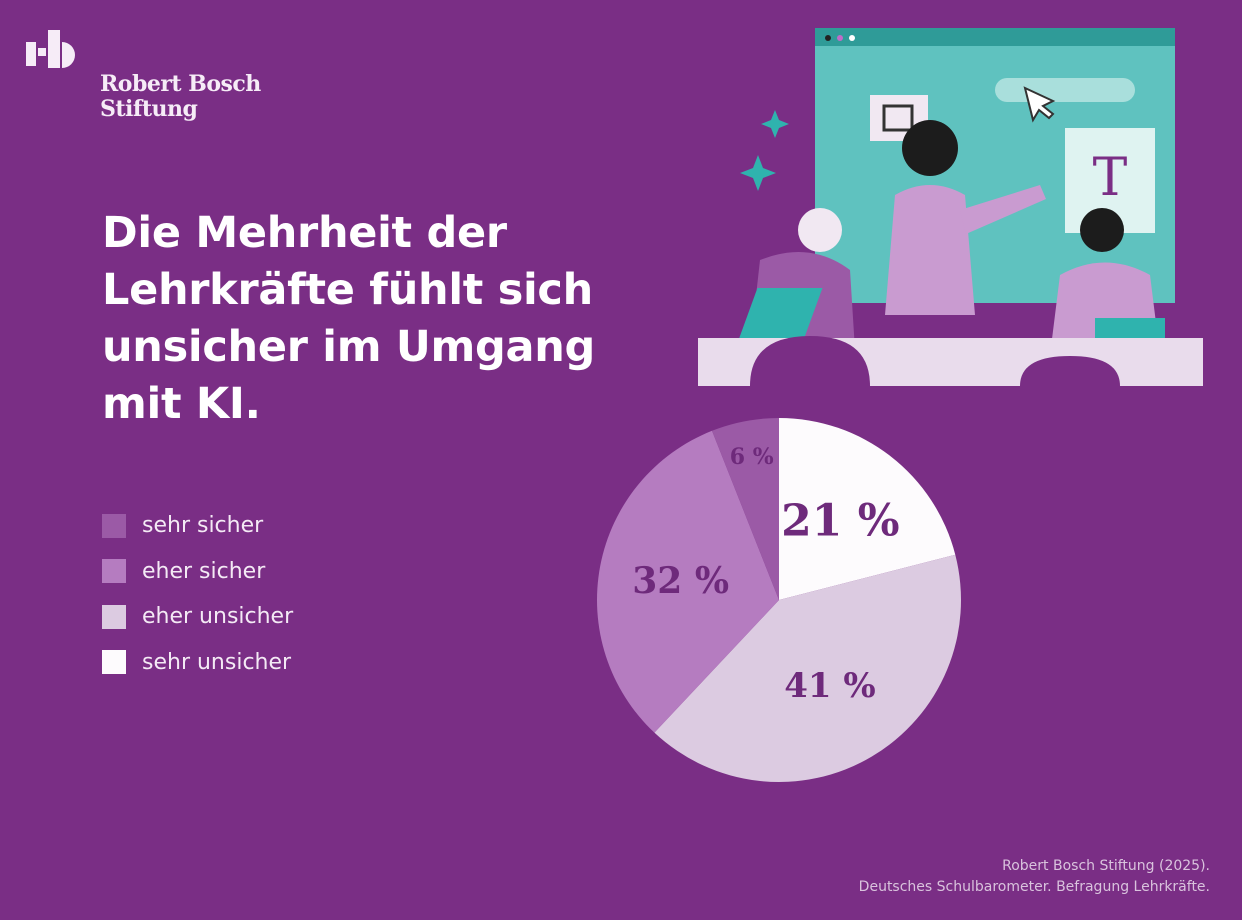  What do you see at coordinates (829, 686) in the screenshot?
I see `pie-label: 41 %` at bounding box center [829, 686].